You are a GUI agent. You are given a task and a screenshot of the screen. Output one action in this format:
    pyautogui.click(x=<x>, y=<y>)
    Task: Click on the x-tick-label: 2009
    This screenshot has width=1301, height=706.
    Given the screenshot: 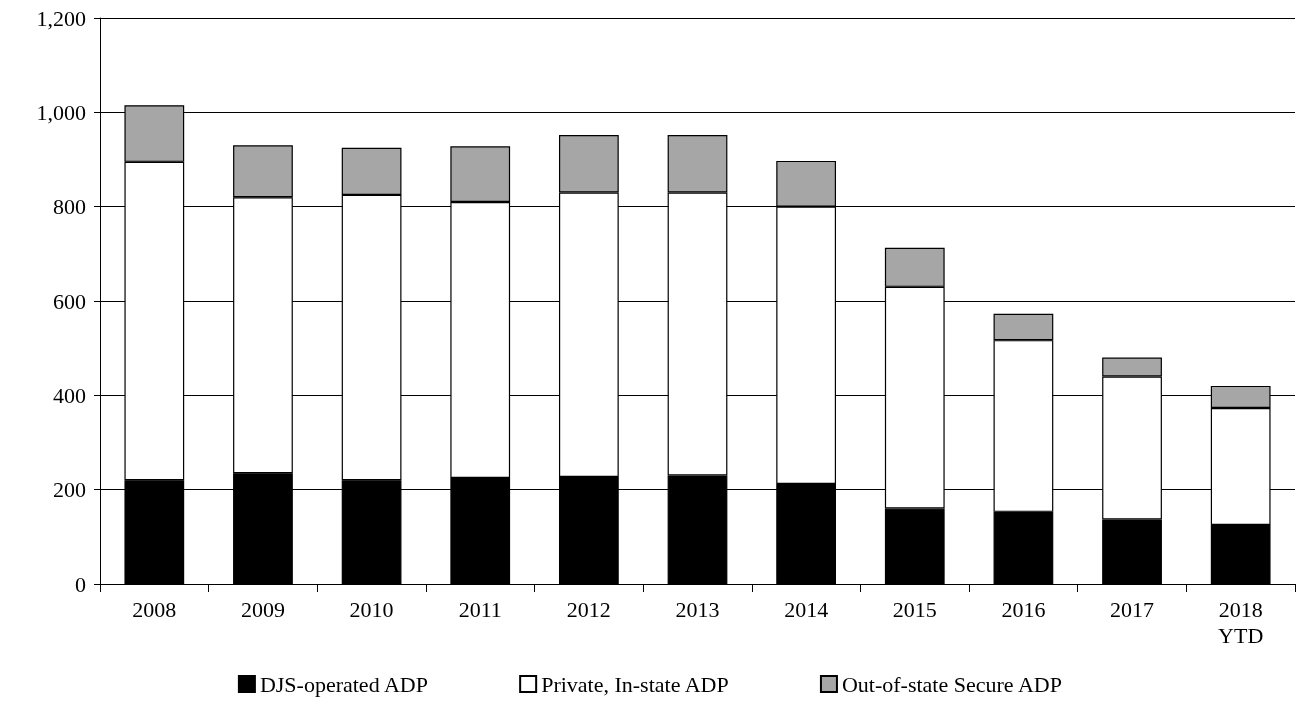 What is the action you would take?
    pyautogui.click(x=262, y=609)
    